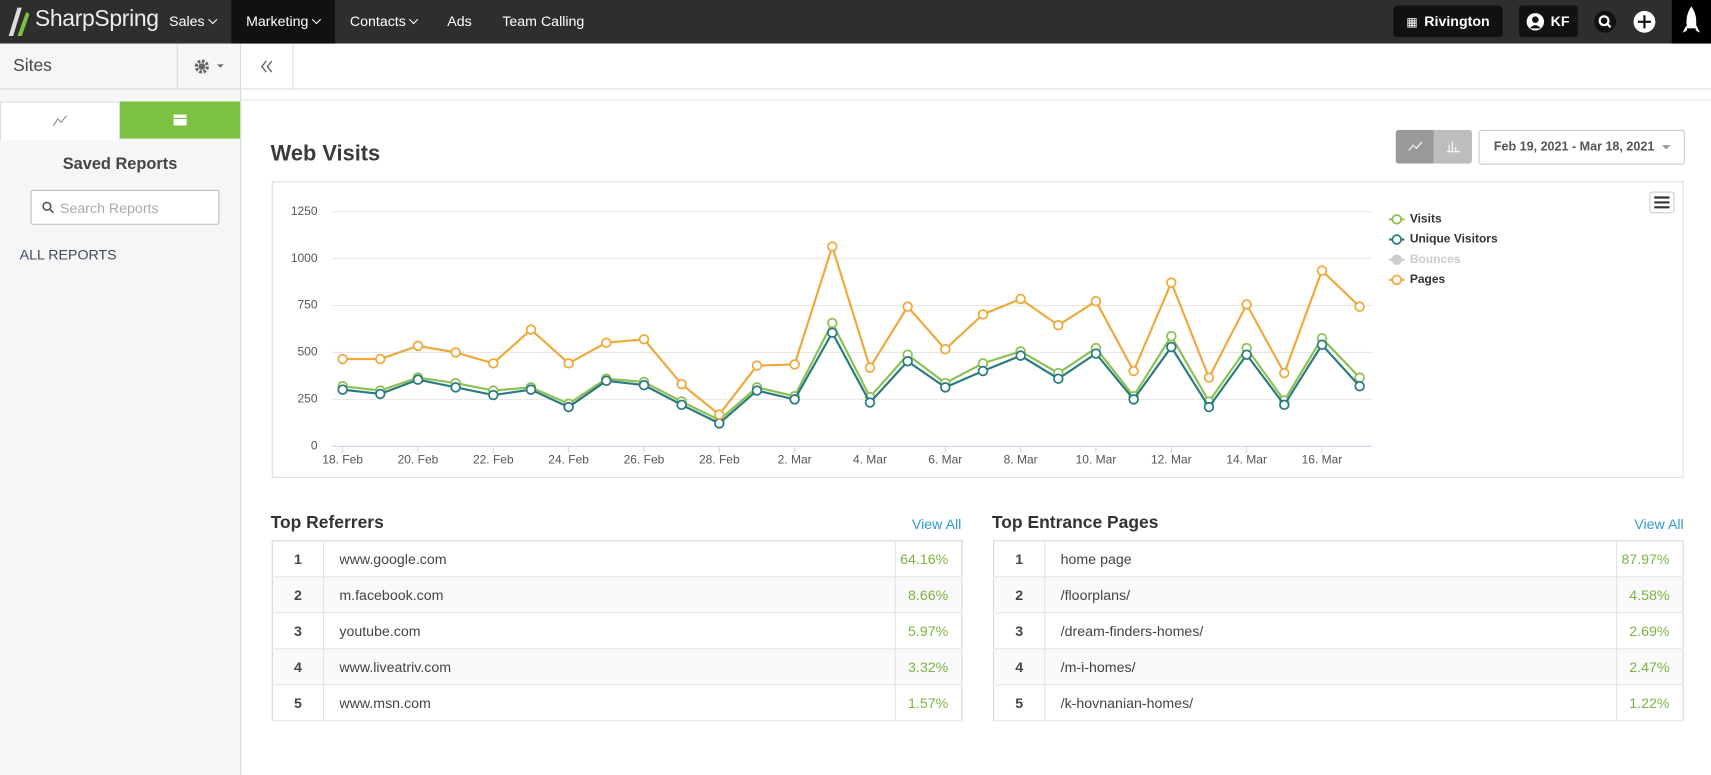 The image size is (1711, 775). What do you see at coordinates (314, 445) in the screenshot?
I see `y-tick-label: 0` at bounding box center [314, 445].